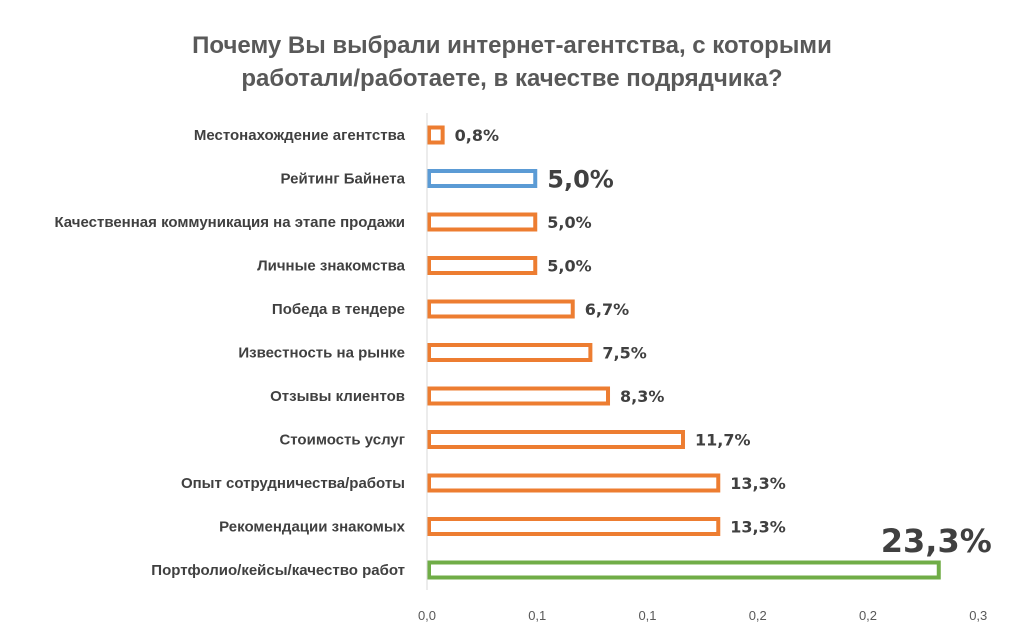 The image size is (1024, 639). I want to click on category-label: Личные знакомства, so click(331, 266).